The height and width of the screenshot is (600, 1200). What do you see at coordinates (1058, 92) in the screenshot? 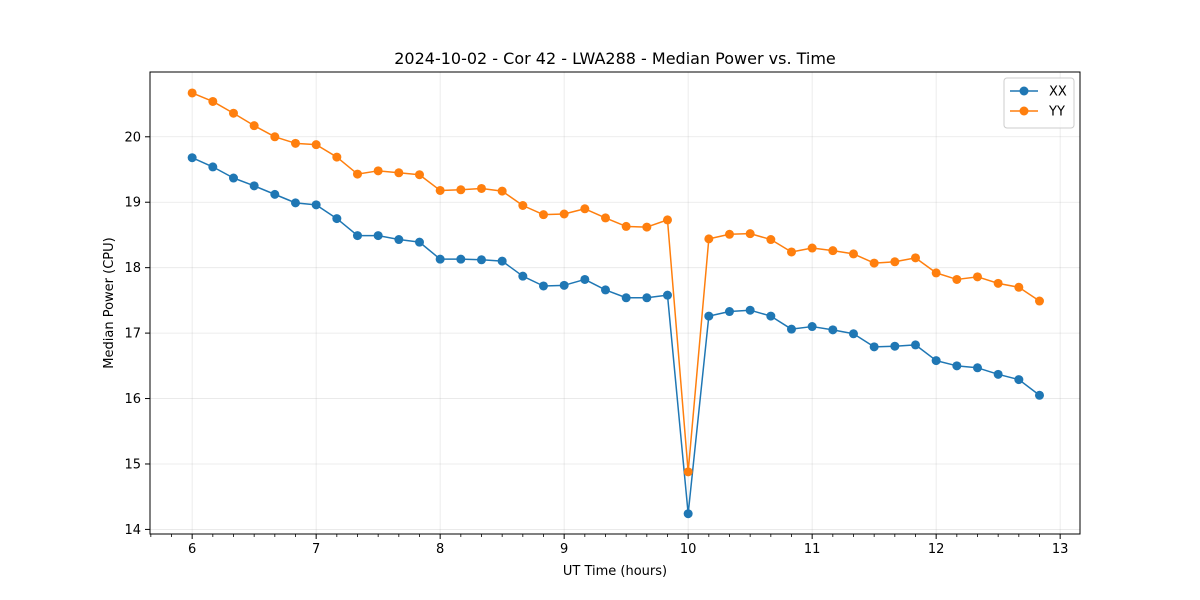
I see `legend-label: XX` at bounding box center [1058, 92].